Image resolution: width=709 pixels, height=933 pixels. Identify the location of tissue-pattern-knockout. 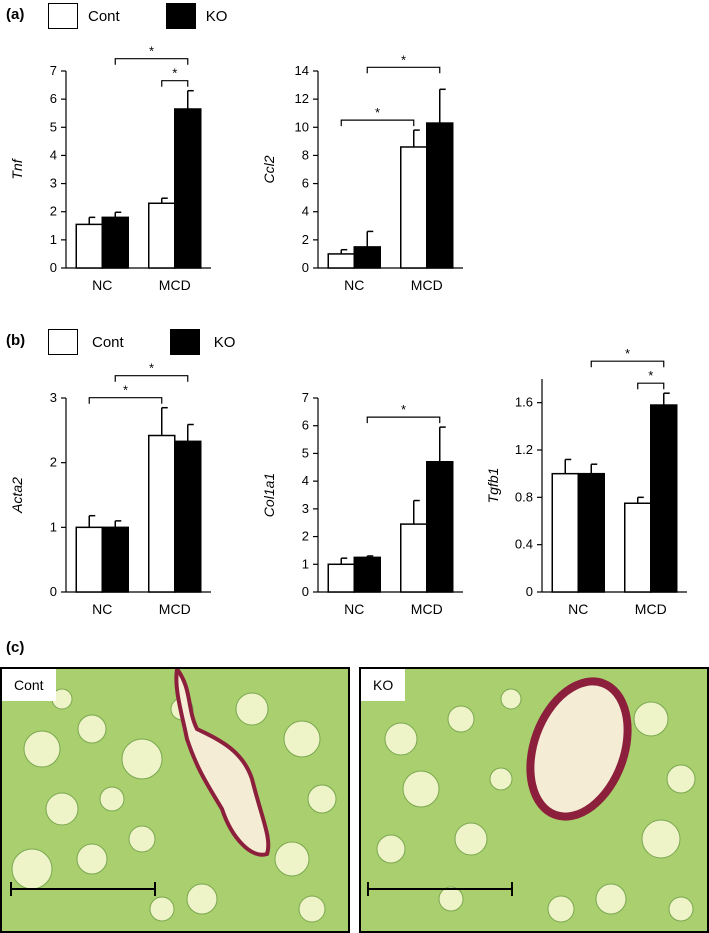
(536, 805).